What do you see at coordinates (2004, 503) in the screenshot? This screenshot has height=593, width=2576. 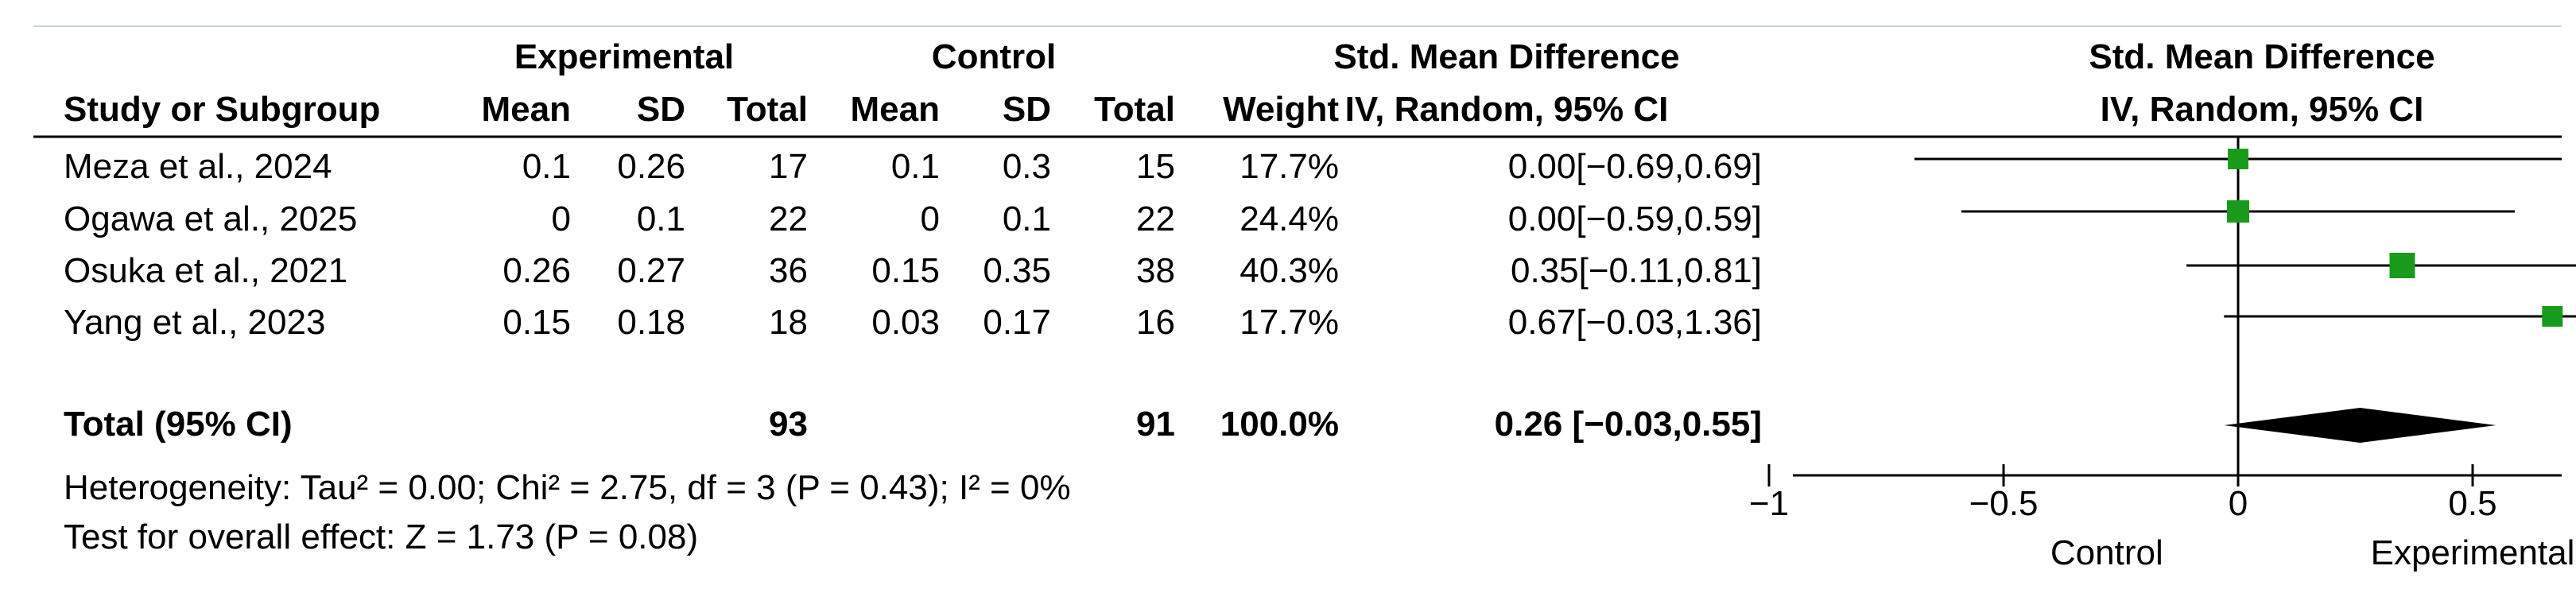 I see `x-tick-label: −0.5` at bounding box center [2004, 503].